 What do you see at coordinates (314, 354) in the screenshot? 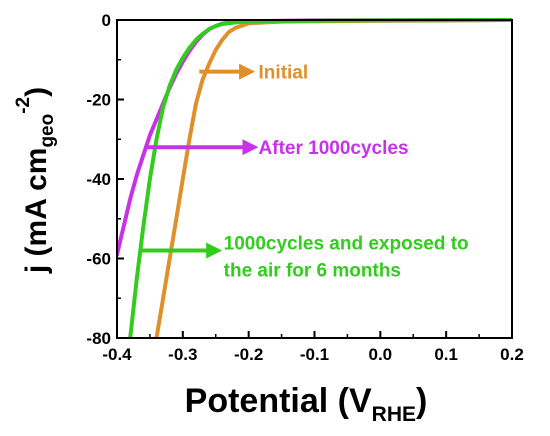
I see `x-tick-label: -0.1` at bounding box center [314, 354].